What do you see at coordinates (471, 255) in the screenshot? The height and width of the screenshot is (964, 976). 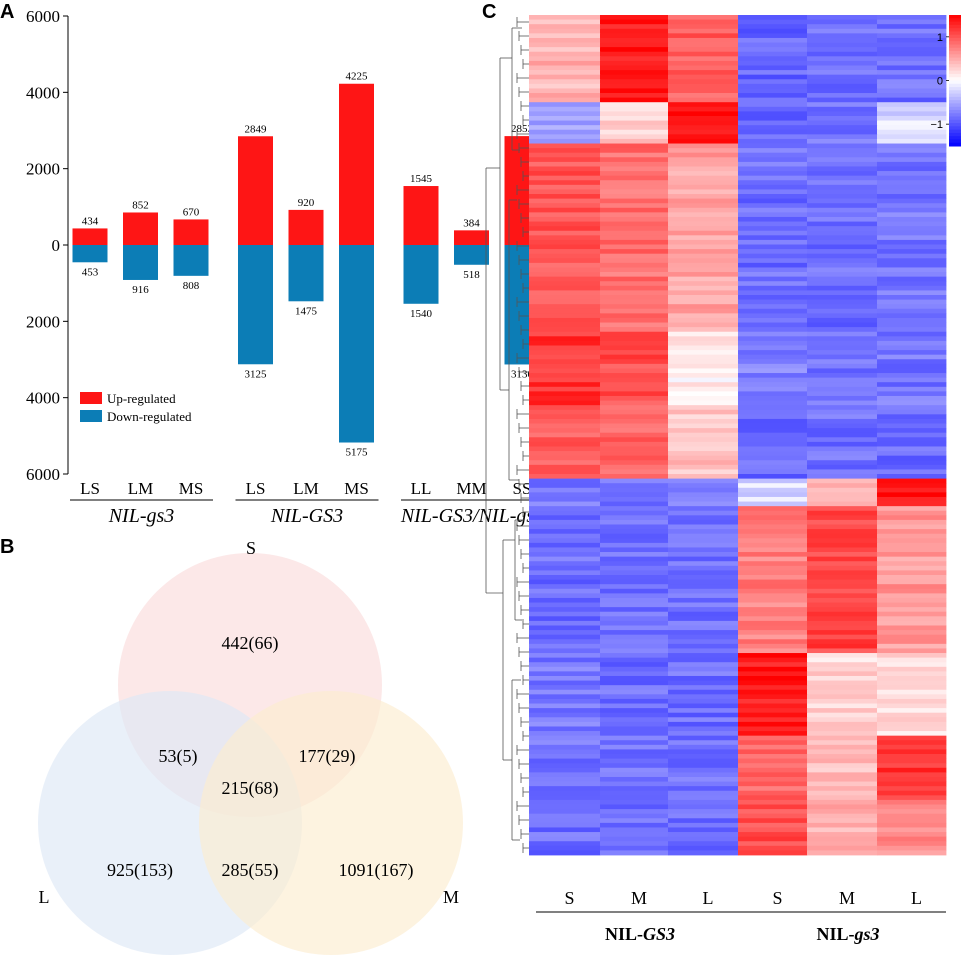 I see `bar-down-regulated` at bounding box center [471, 255].